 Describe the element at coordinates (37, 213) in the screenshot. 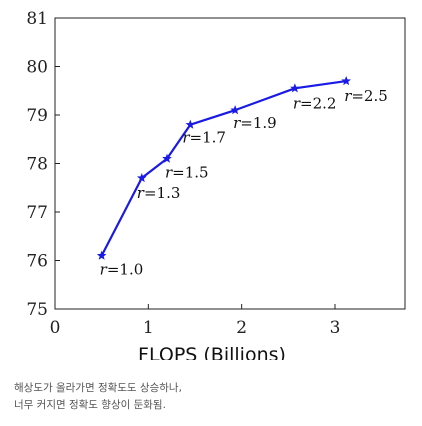

I see `y-tick-label: 77` at that location.